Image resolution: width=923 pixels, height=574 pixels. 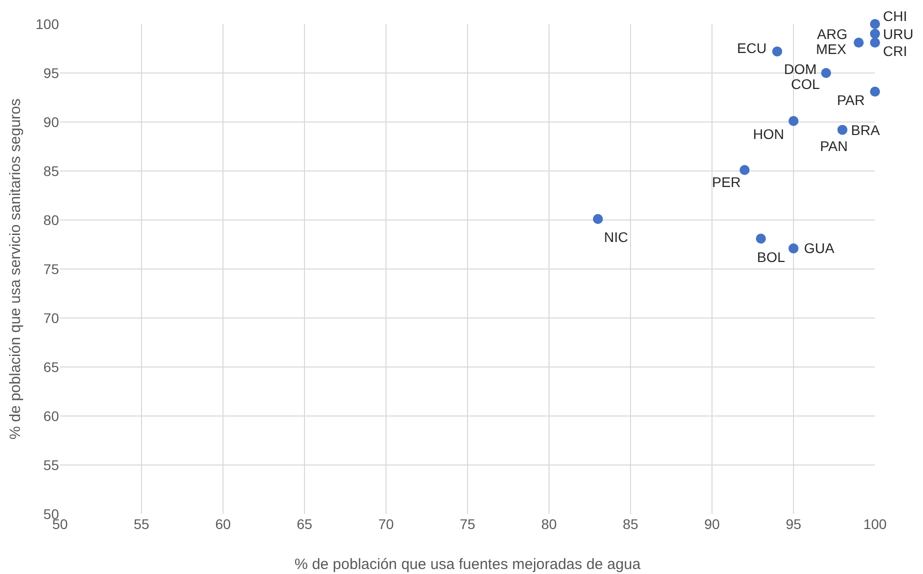 I want to click on x-axis-title: % de población que usa fuentes mejoradas de agua, so click(x=468, y=564).